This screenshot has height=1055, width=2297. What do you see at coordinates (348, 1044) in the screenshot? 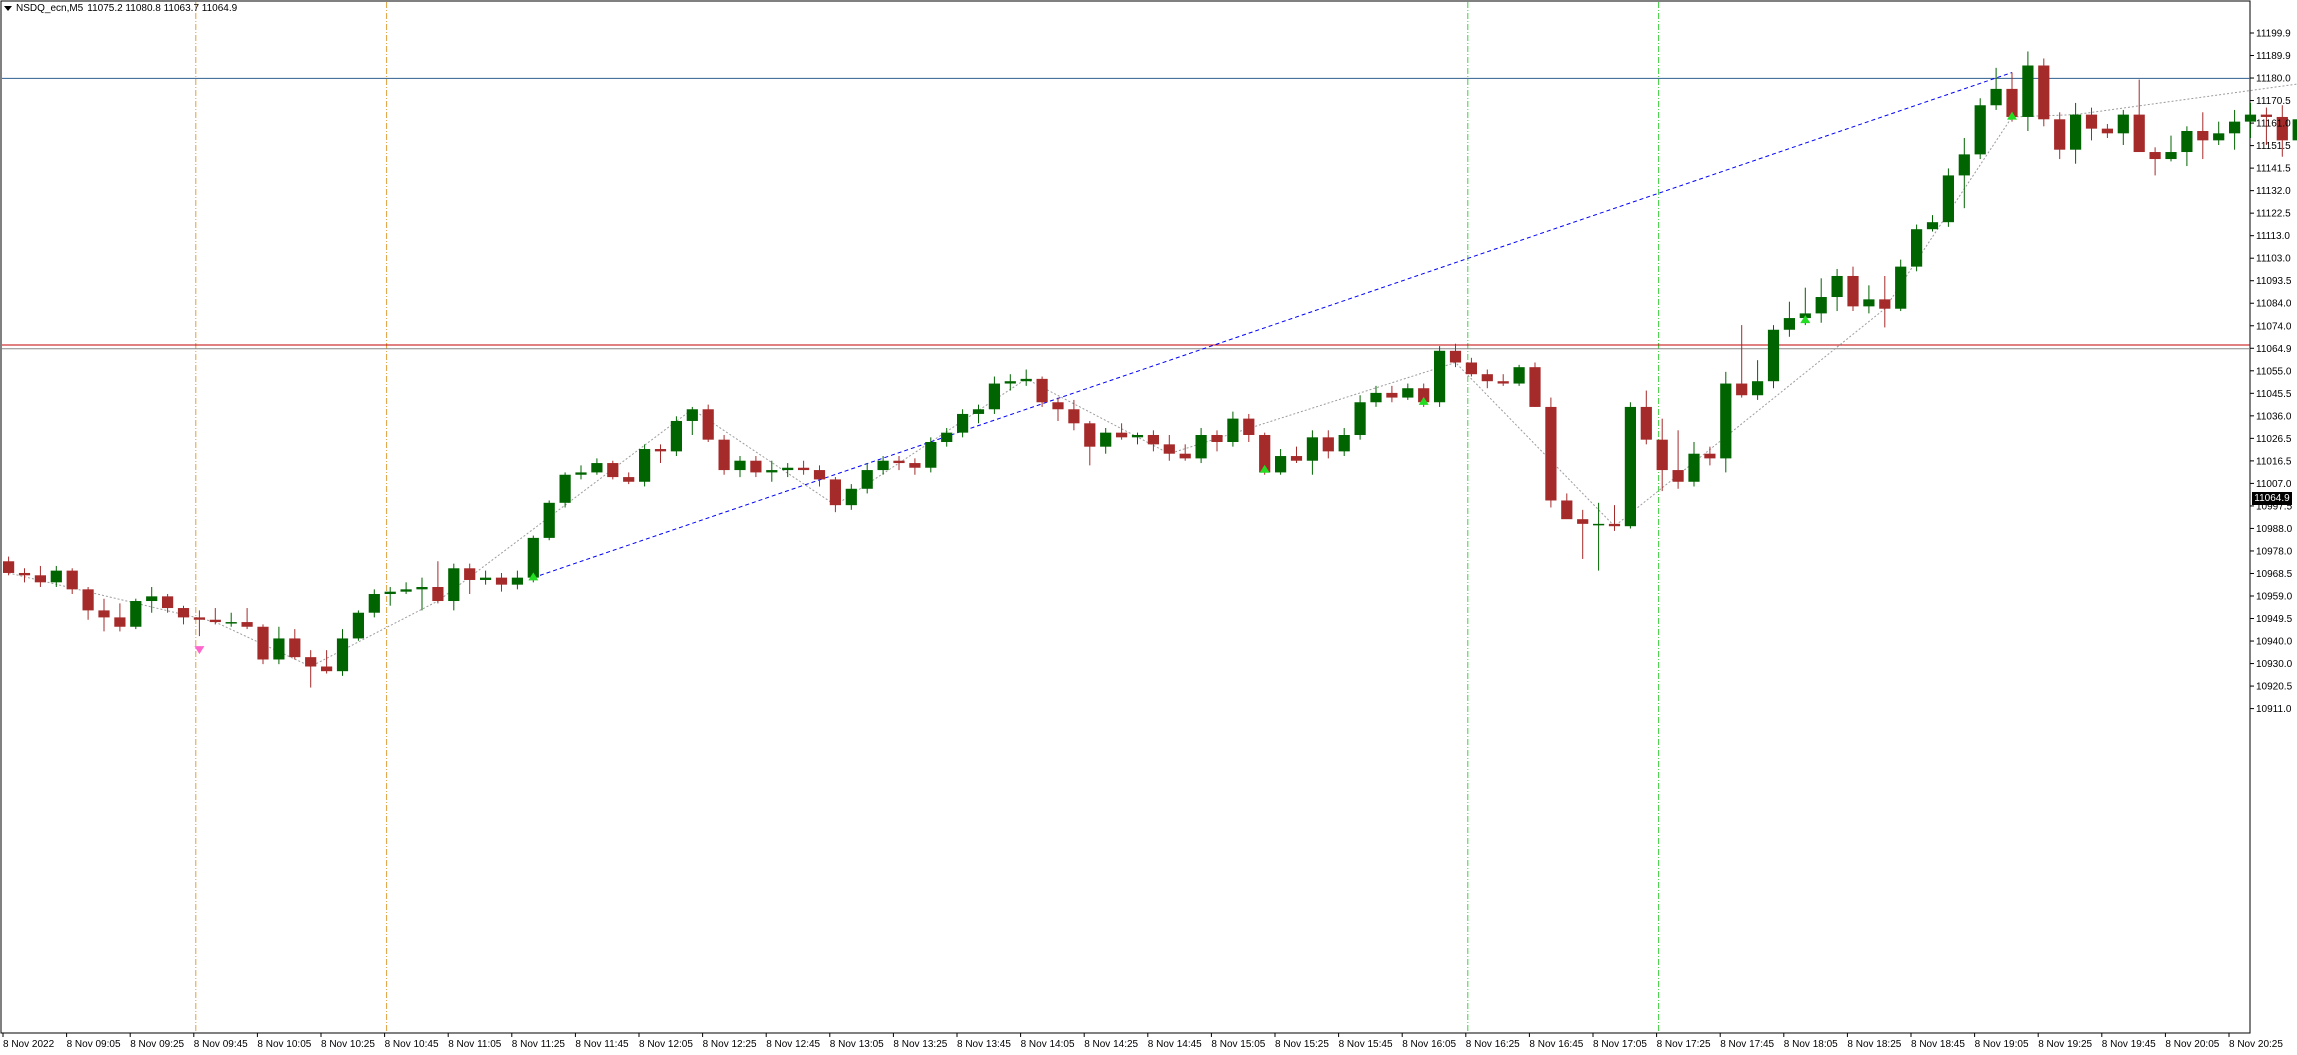
I see `time-tick-label: 8 Nov 10:25` at bounding box center [348, 1044].